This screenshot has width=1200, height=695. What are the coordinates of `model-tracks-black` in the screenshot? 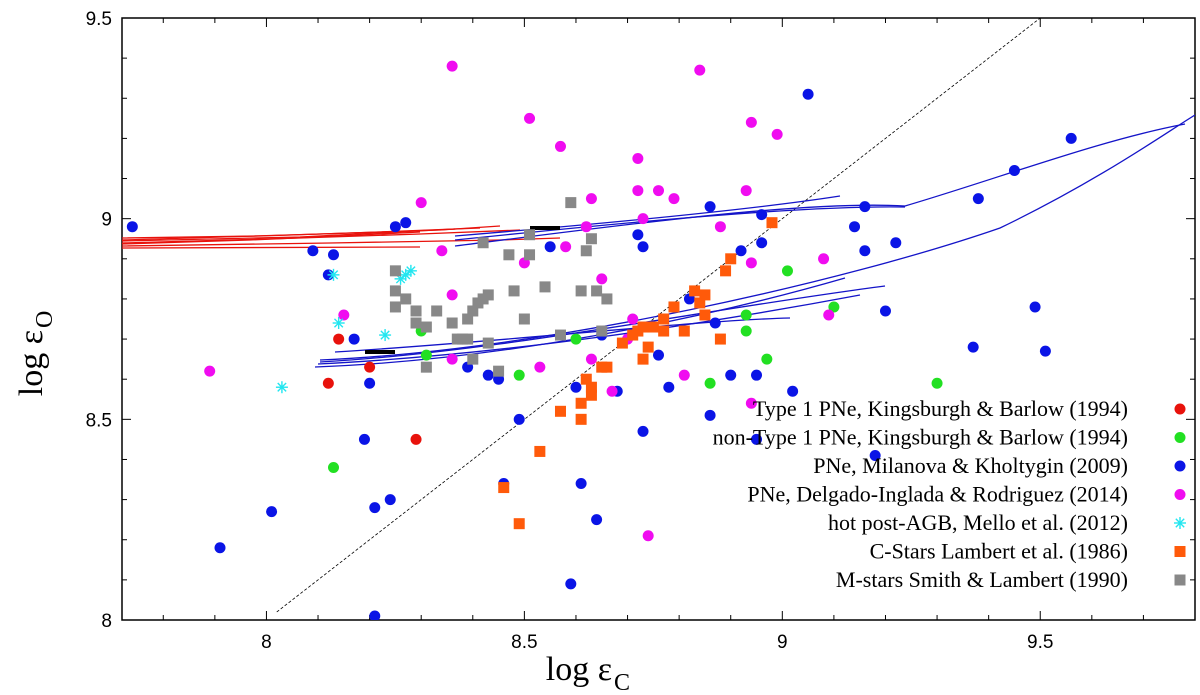 It's located at (462, 290).